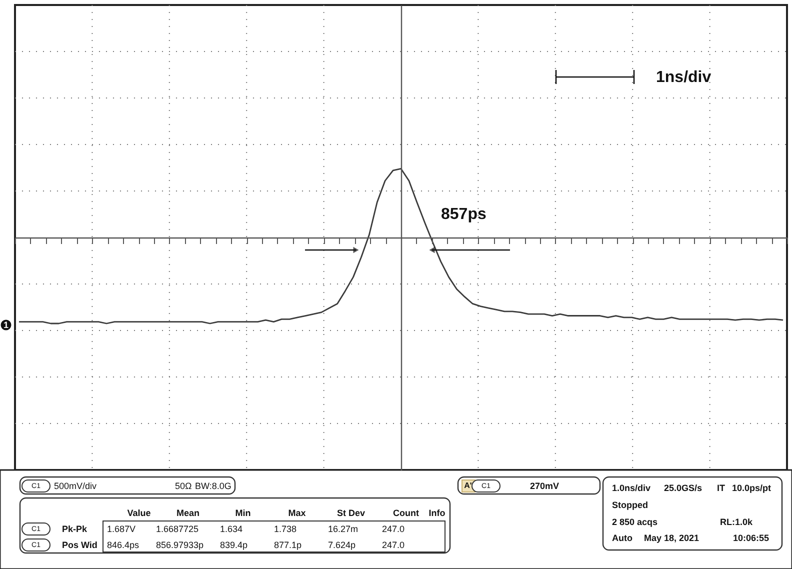 The width and height of the screenshot is (792, 569). I want to click on text: Min, so click(243, 513).